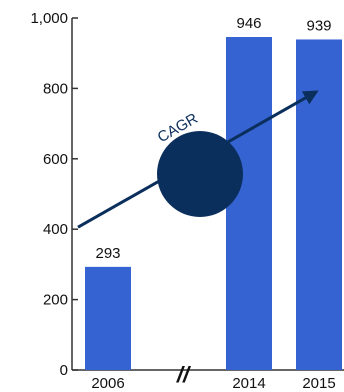 This screenshot has width=344, height=392. What do you see at coordinates (200, 174) in the screenshot?
I see `cagr-circle` at bounding box center [200, 174].